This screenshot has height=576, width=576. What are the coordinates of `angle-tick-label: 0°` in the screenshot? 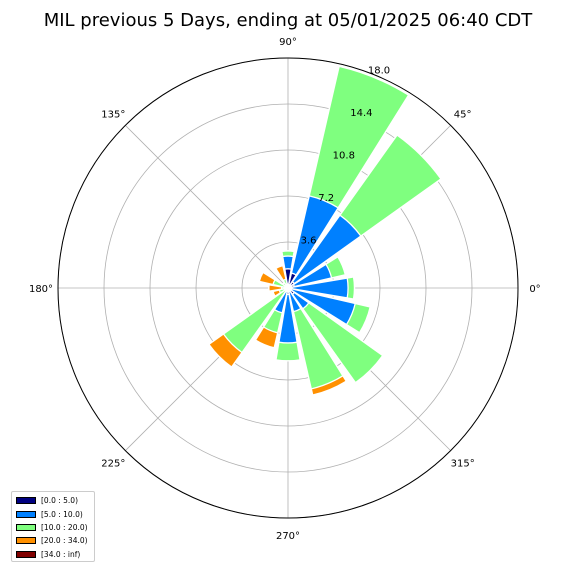 It's located at (534, 289).